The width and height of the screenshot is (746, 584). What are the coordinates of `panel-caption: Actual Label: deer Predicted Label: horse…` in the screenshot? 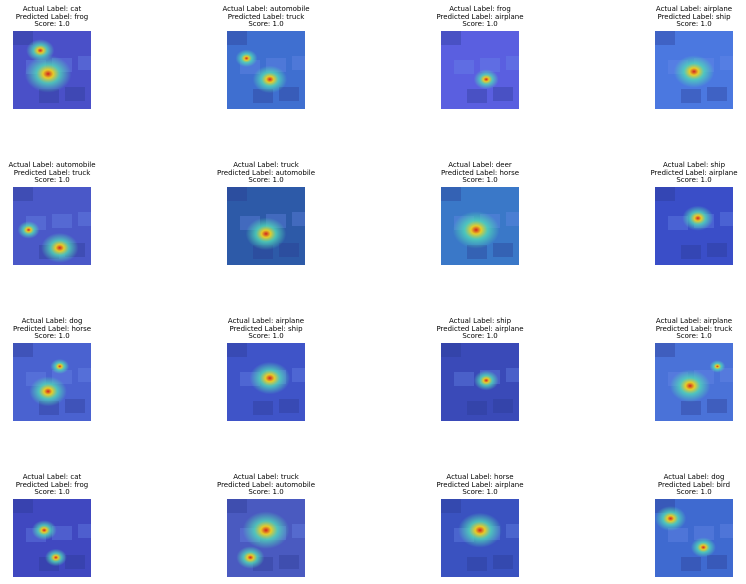 It's located at (480, 173).